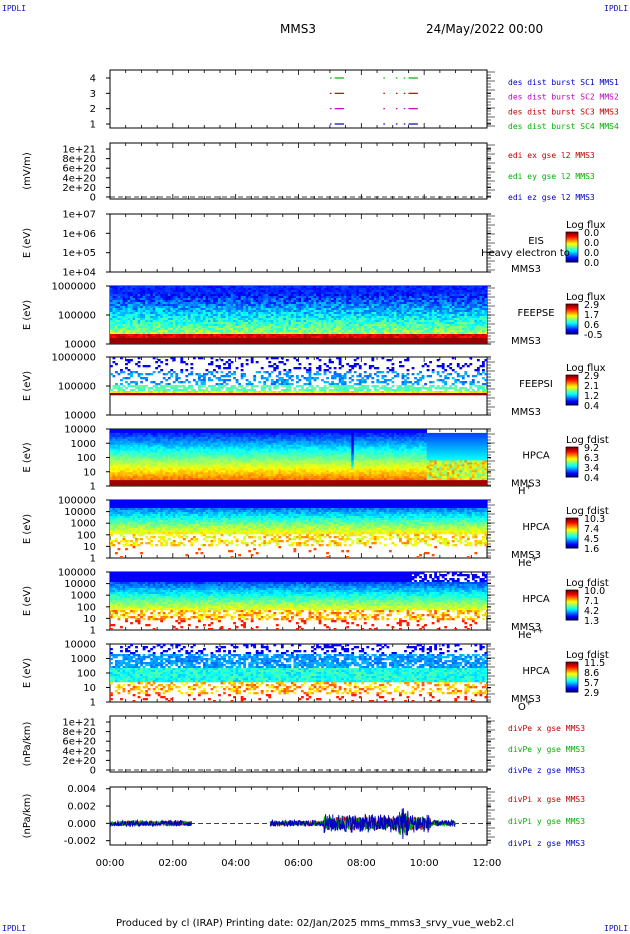 This screenshot has height=934, width=630. I want to click on feepsi-colorbar-label: 0.4, so click(591, 406).